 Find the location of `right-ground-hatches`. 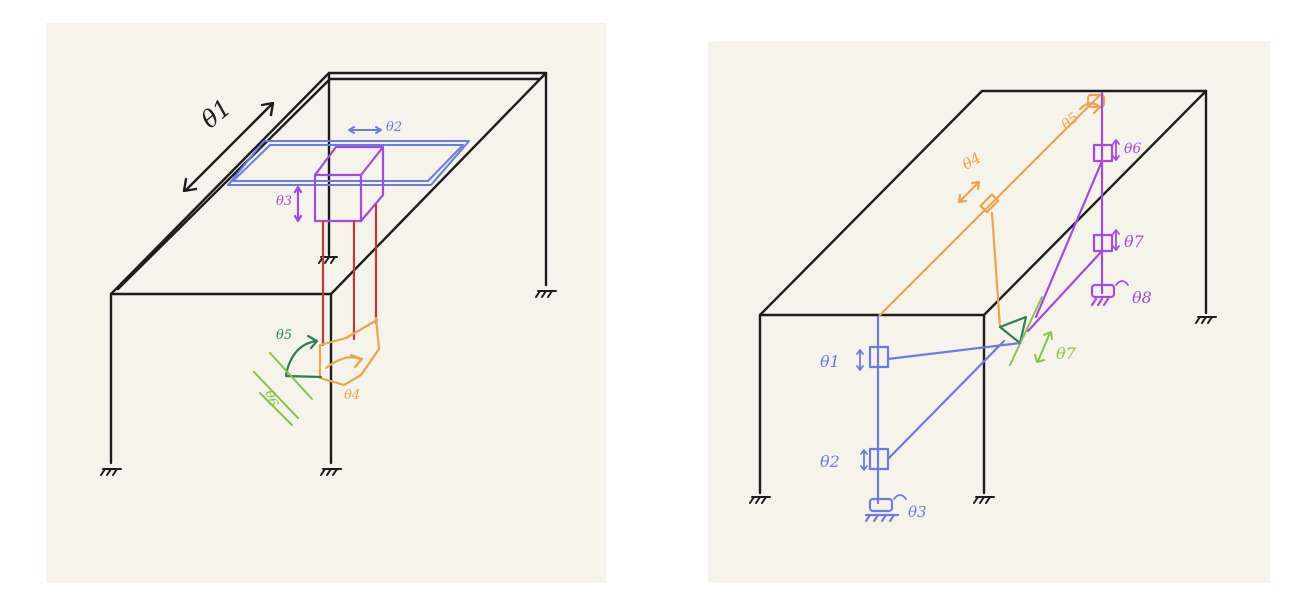

right-ground-hatches is located at coordinates (983, 410).